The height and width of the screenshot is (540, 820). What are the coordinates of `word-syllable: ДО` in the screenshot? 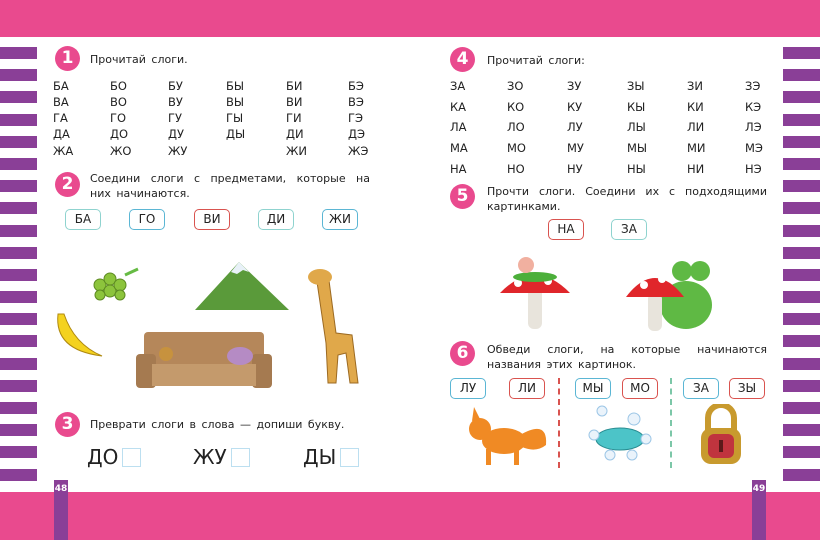 It's located at (103, 457).